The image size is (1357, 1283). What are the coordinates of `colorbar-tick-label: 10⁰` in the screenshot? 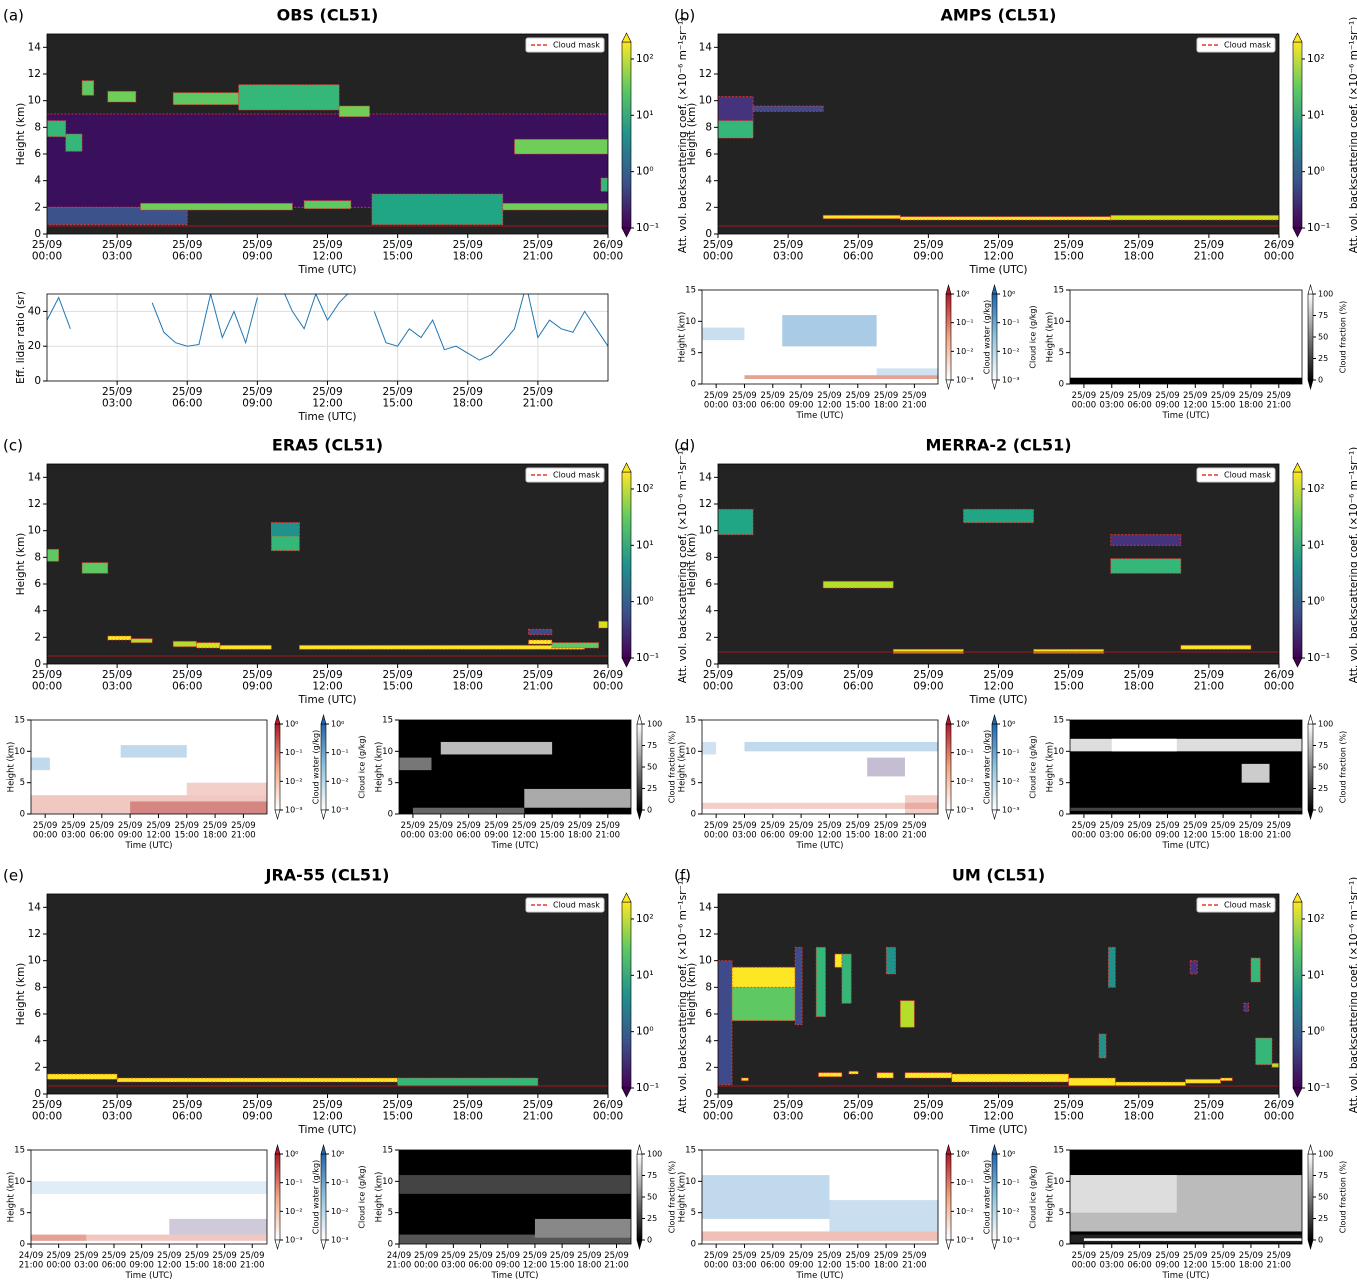 It's located at (337, 724).